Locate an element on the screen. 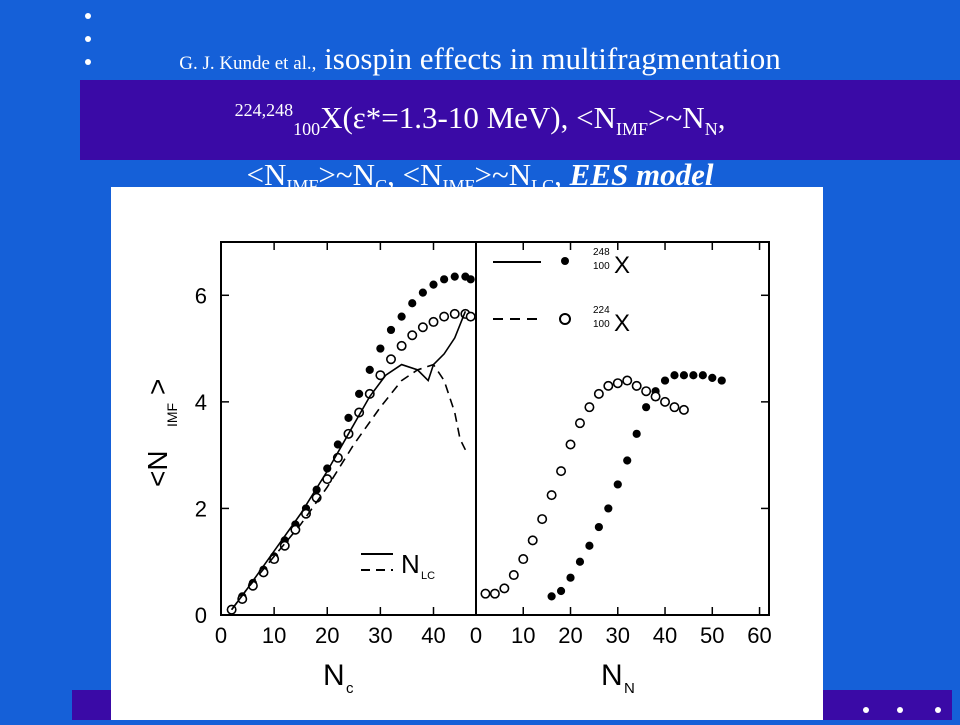  title-band is located at coordinates (520, 120).